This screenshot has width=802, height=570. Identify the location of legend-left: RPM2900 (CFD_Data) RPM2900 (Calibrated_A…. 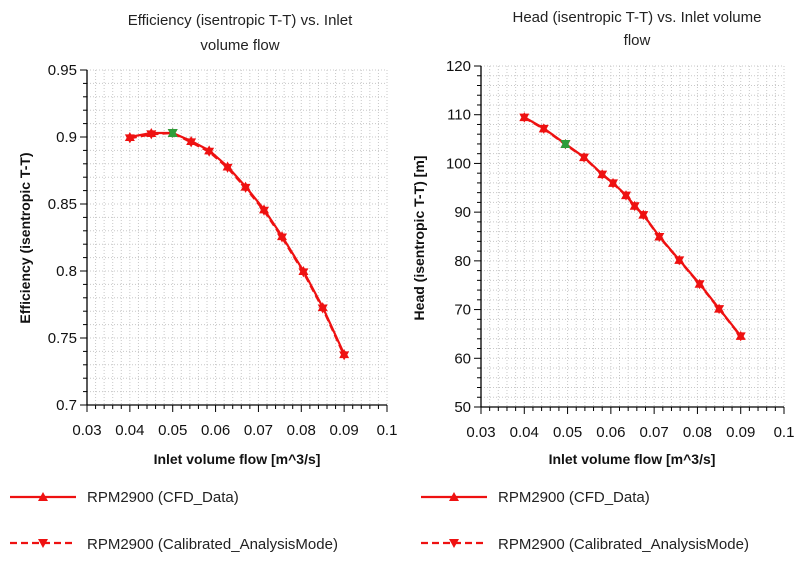
(174, 521).